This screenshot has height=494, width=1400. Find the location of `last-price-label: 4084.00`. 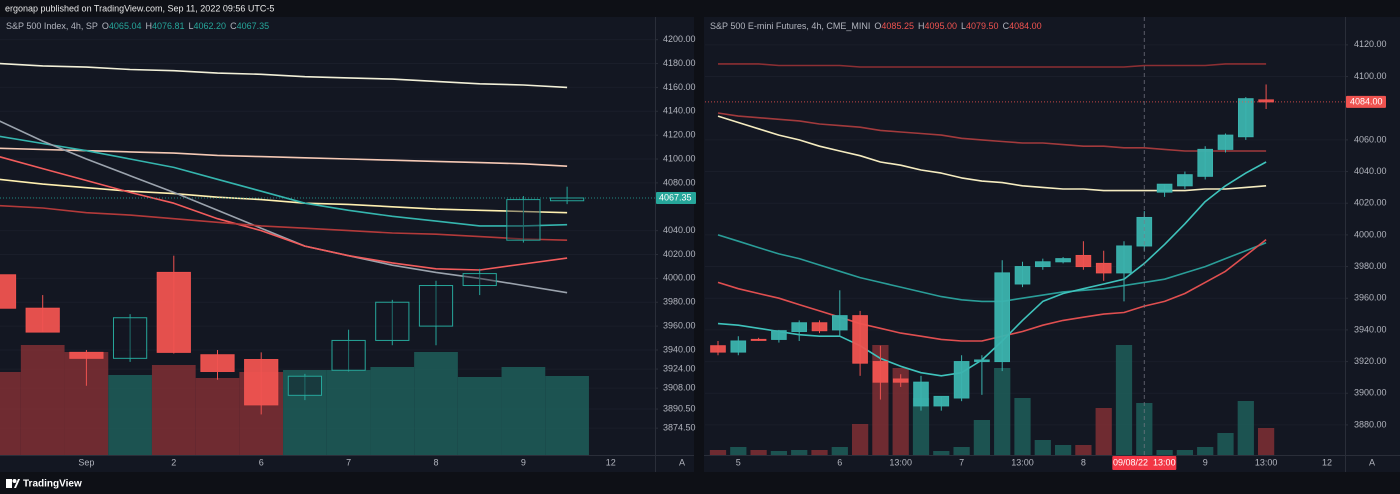

last-price-label: 4084.00 is located at coordinates (1366, 101).